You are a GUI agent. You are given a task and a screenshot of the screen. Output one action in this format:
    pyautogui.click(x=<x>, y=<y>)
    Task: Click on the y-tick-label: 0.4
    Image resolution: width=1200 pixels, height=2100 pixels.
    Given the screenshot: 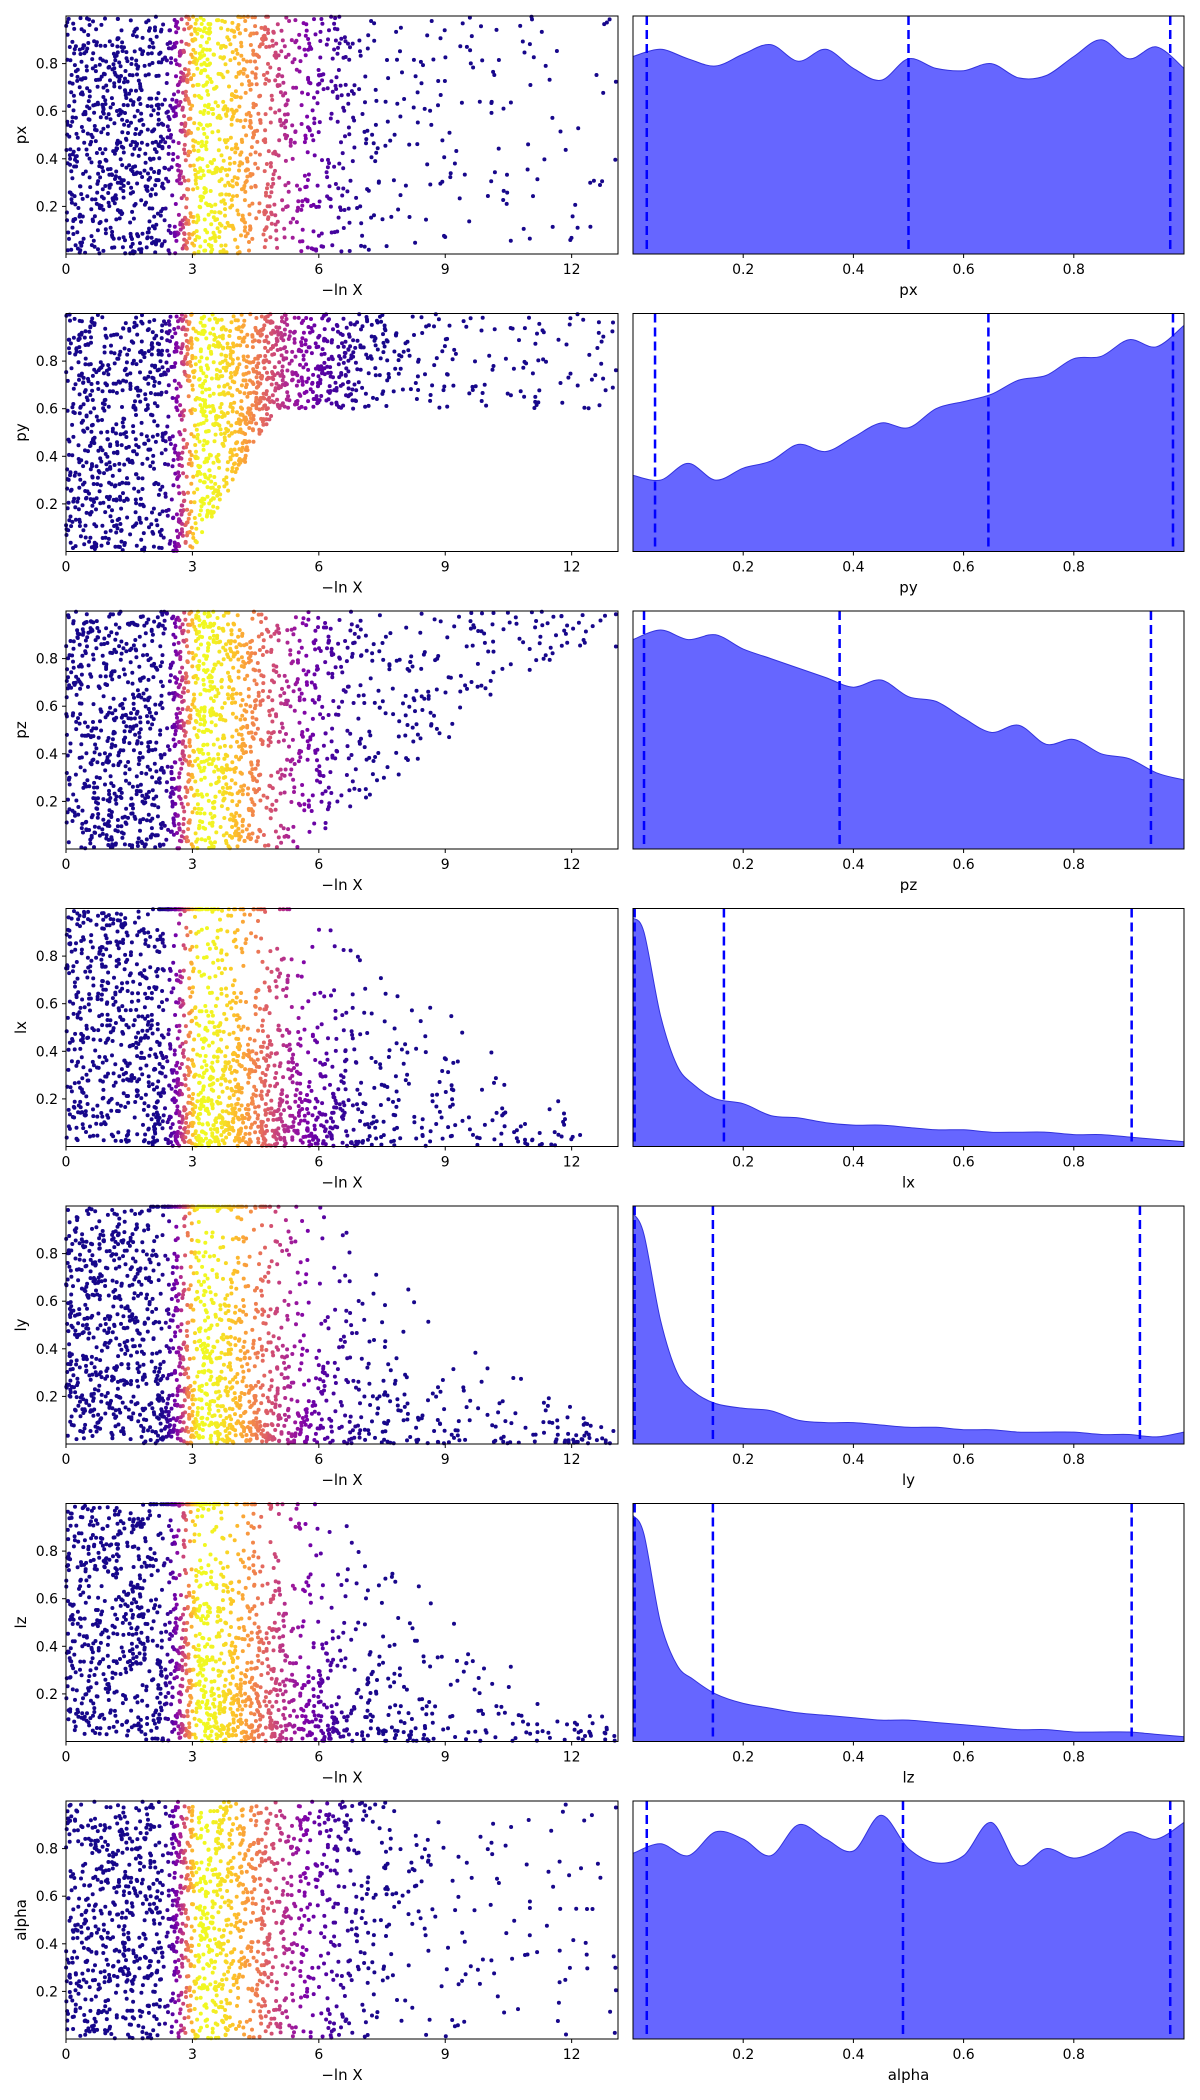 What is the action you would take?
    pyautogui.click(x=47, y=457)
    